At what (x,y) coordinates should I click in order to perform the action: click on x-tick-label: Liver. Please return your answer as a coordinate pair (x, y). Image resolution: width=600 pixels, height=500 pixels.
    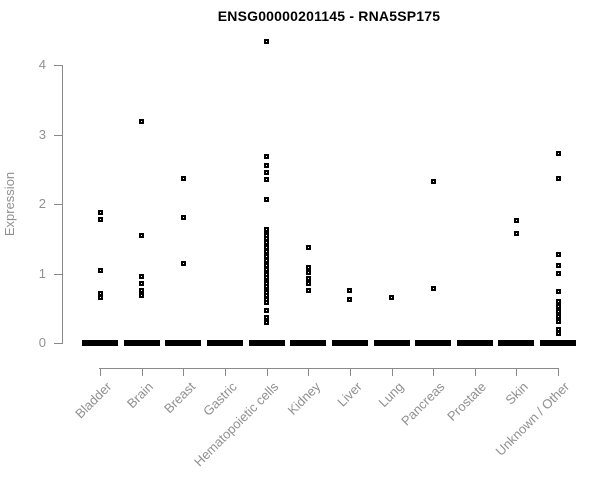
    Looking at the image, I should click on (349, 394).